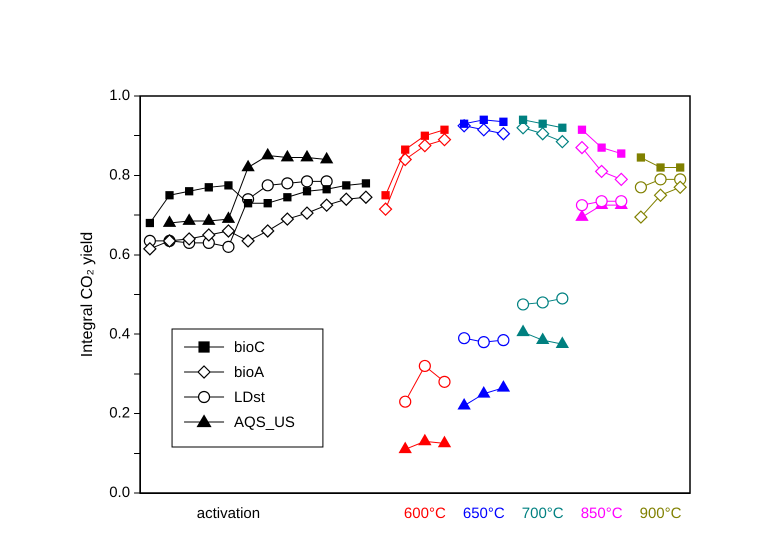 The height and width of the screenshot is (545, 784). Describe the element at coordinates (249, 373) in the screenshot. I see `legend-label: bioA` at that location.